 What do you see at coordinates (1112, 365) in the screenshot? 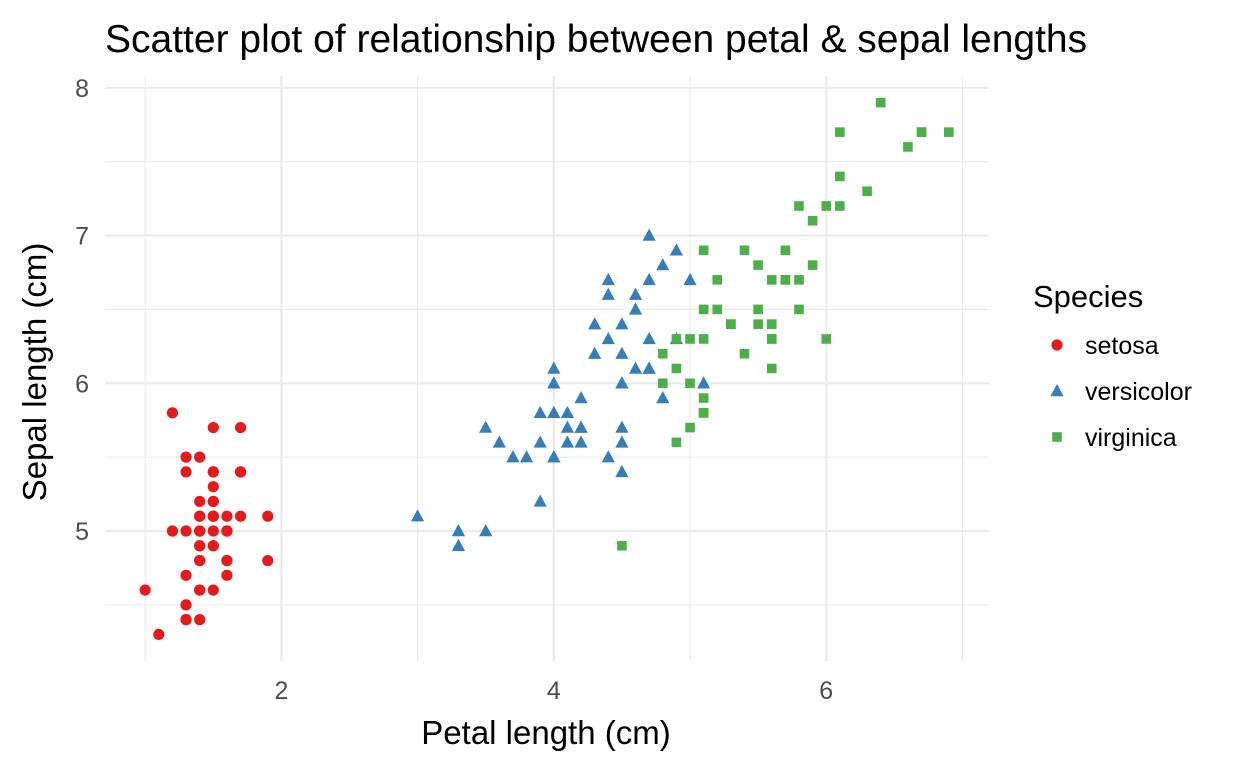
I see `legend: Species setosa versicolor virginica` at bounding box center [1112, 365].